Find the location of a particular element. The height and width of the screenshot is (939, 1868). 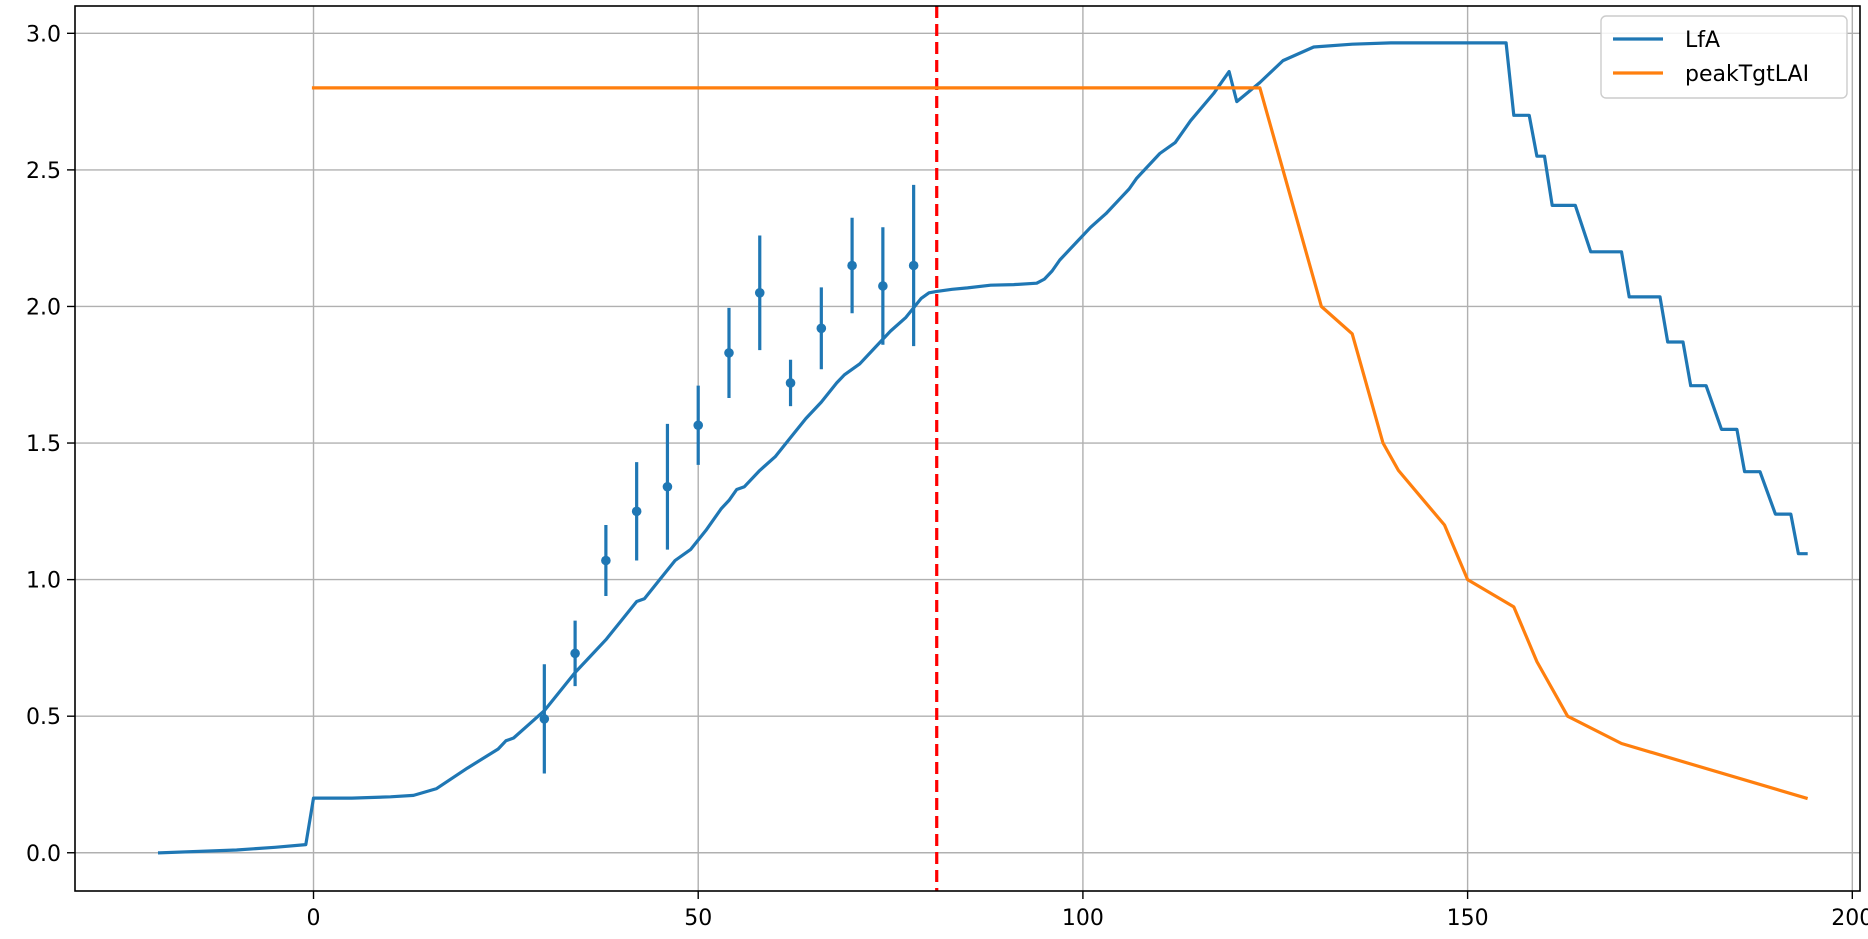

legend-box is located at coordinates (1724, 57).